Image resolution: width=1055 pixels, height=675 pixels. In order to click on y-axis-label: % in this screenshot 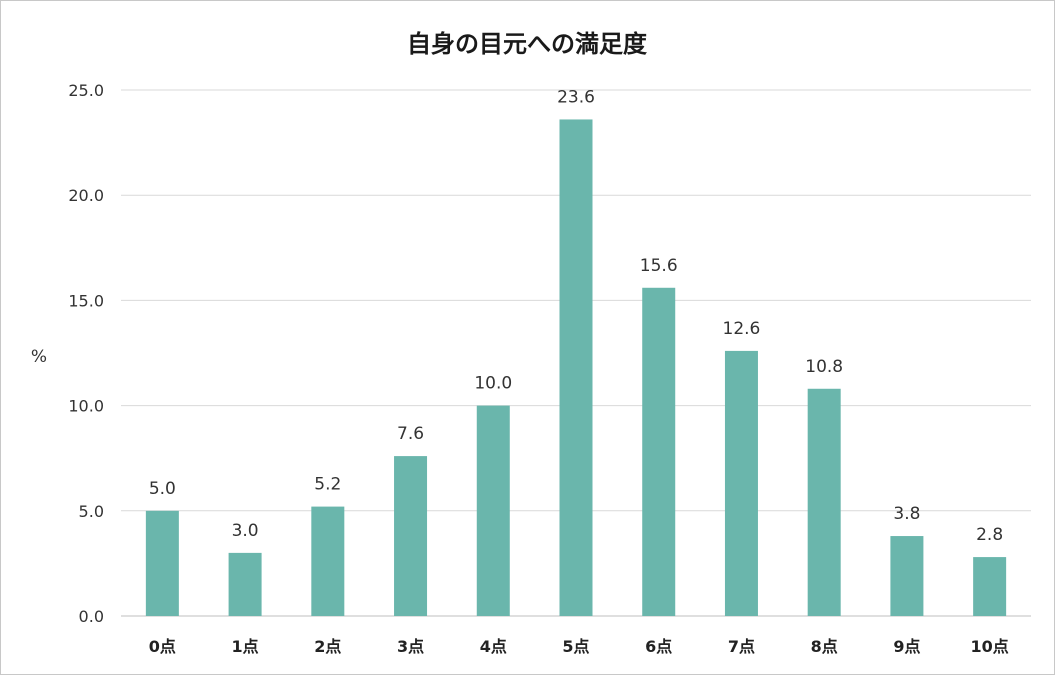, I will do `click(39, 357)`.